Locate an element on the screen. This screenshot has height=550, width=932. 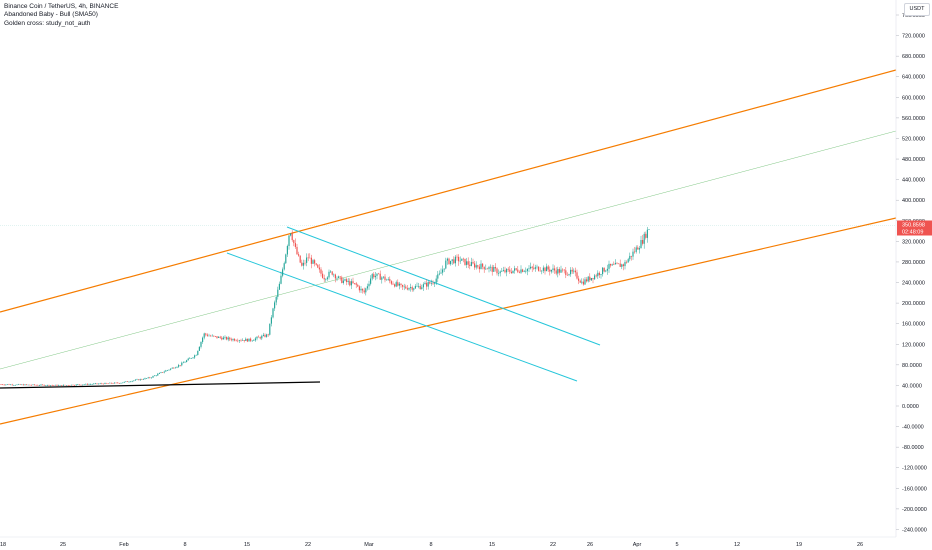
support-line is located at coordinates (160, 385).